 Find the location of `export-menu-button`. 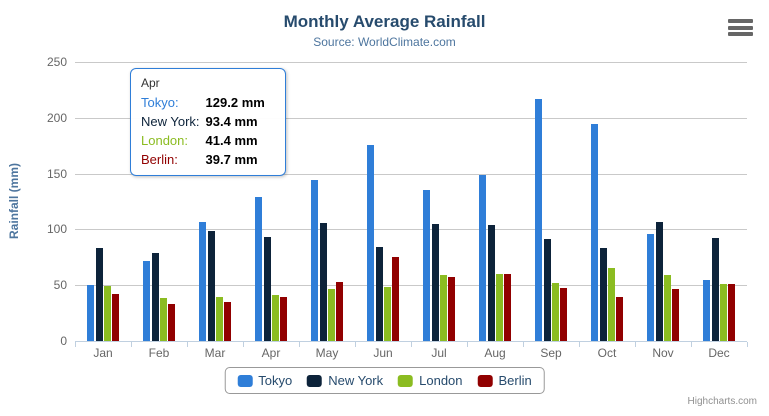

export-menu-button is located at coordinates (740, 27).